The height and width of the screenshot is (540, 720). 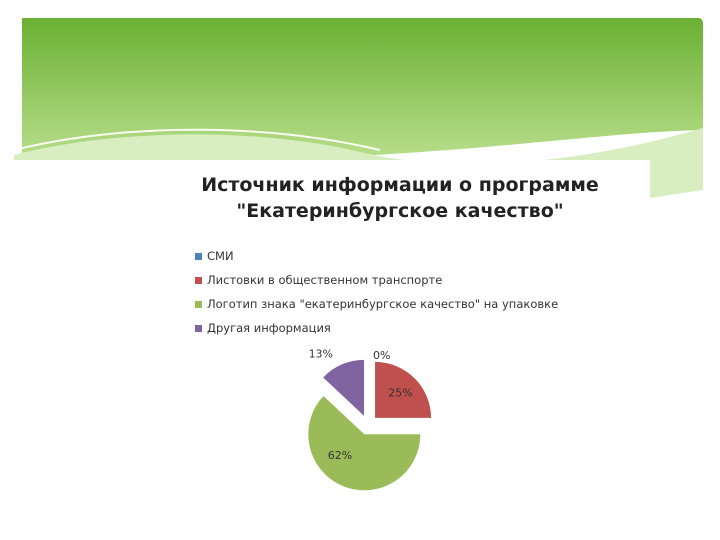 What do you see at coordinates (198, 304) in the screenshot?
I see `legend-swatch-logo` at bounding box center [198, 304].